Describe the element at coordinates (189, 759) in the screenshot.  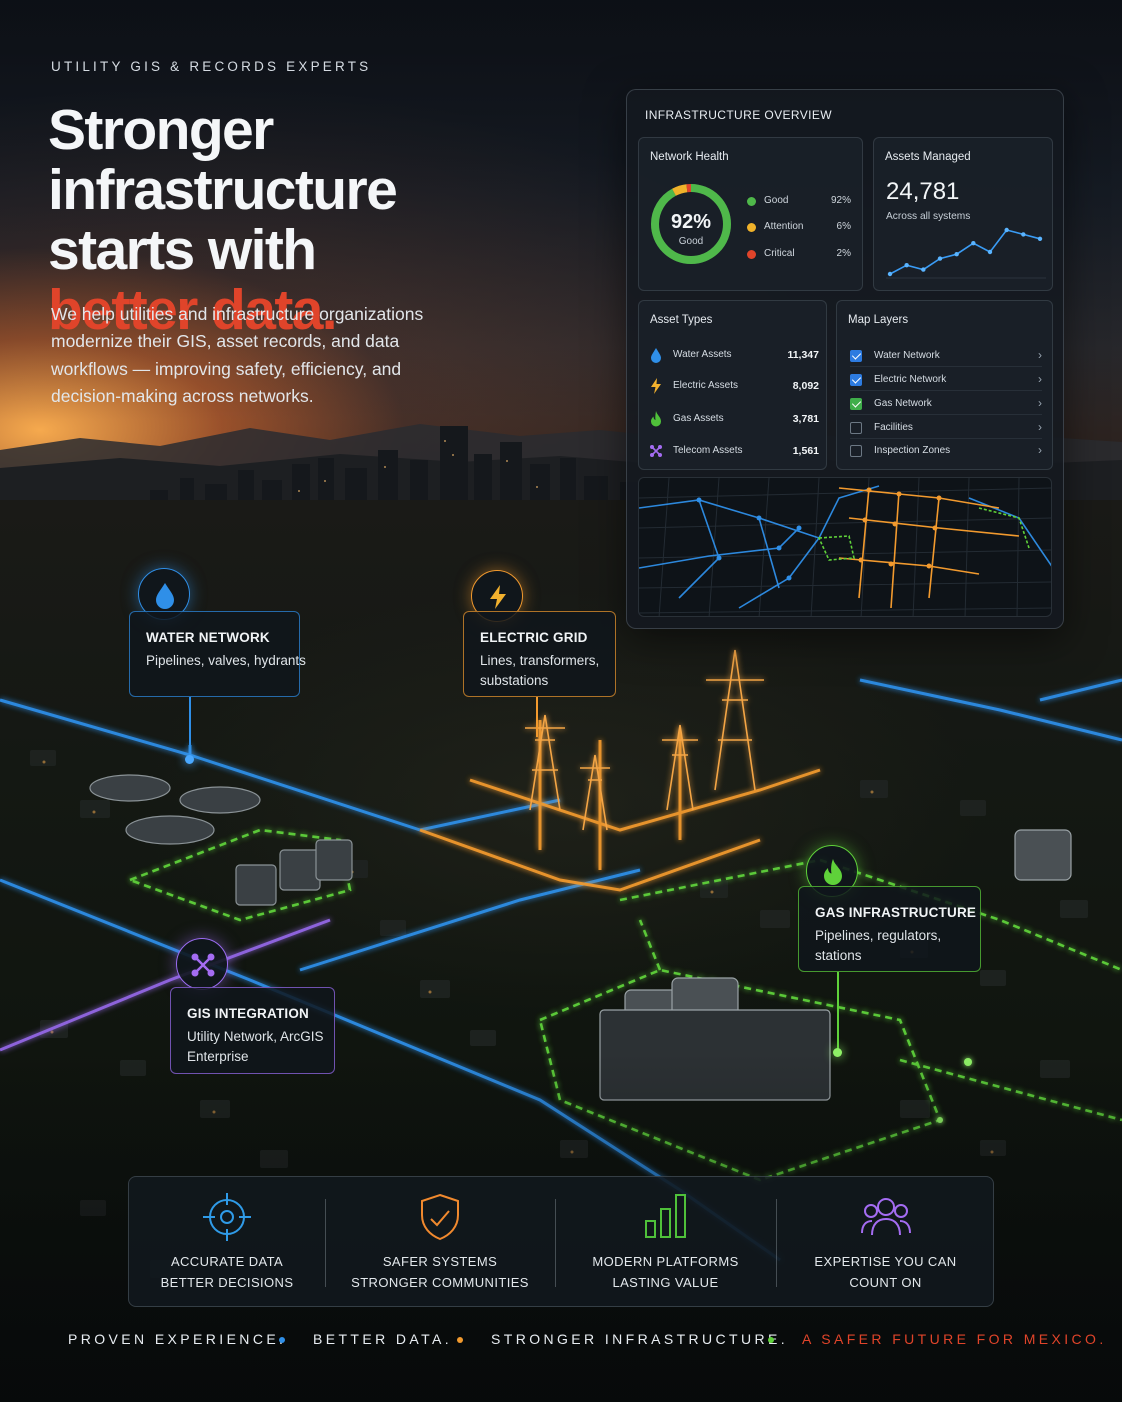
I see `water-leader-dot` at that location.